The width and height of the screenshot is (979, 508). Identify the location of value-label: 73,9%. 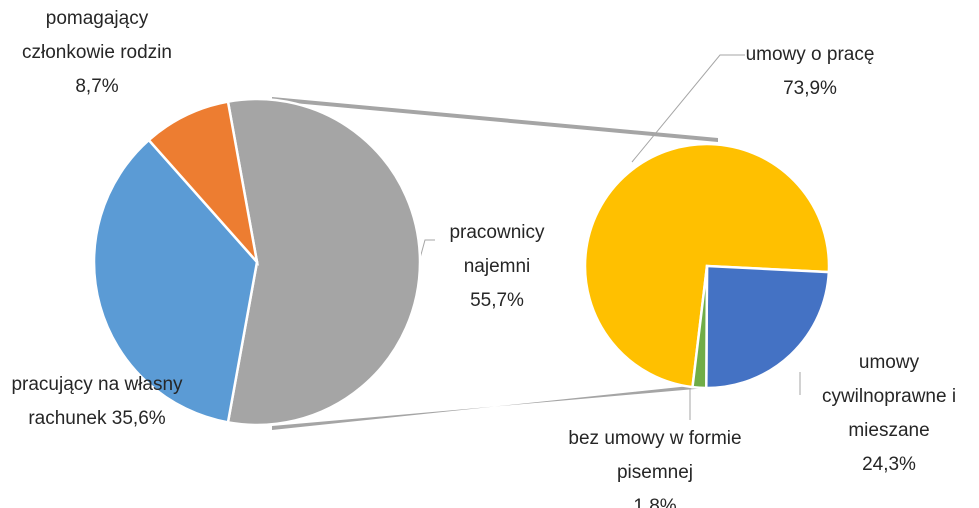
(810, 88).